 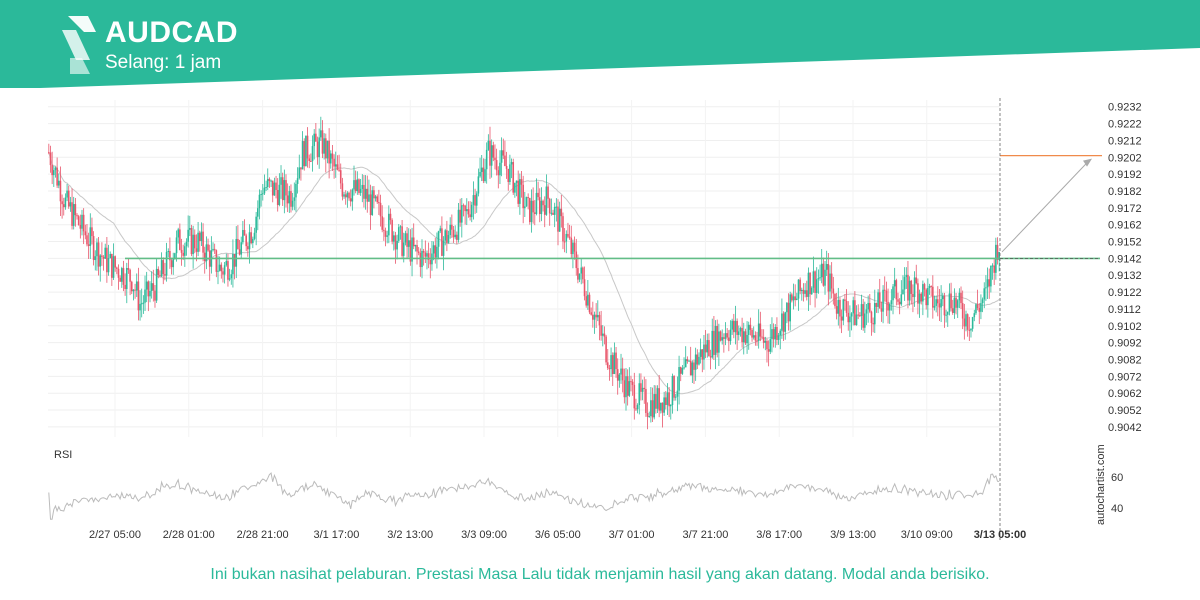 What do you see at coordinates (1125, 276) in the screenshot?
I see `price-tick-label: 0.9132` at bounding box center [1125, 276].